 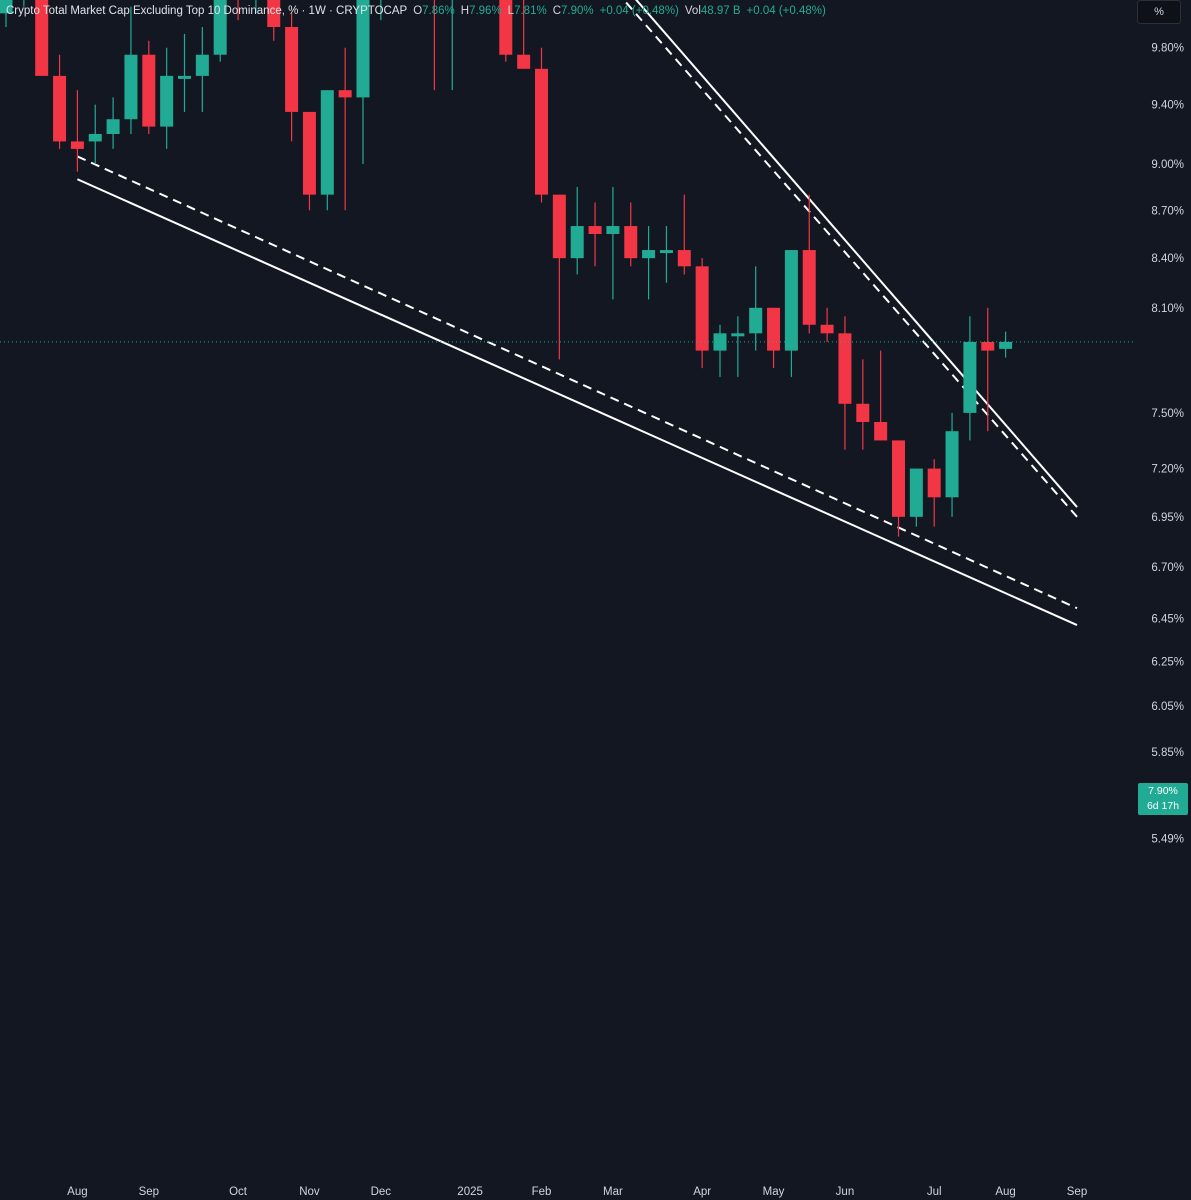 What do you see at coordinates (1167, 840) in the screenshot?
I see `y-tick-label: 5.49%` at bounding box center [1167, 840].